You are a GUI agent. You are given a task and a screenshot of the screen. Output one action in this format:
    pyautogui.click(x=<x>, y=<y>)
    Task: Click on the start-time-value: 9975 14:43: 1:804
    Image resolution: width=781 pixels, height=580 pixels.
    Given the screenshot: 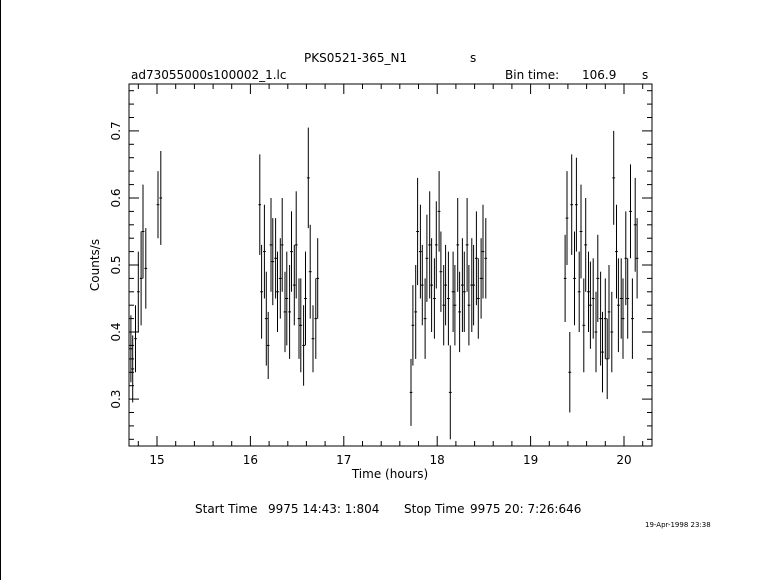 What is the action you would take?
    pyautogui.click(x=324, y=509)
    